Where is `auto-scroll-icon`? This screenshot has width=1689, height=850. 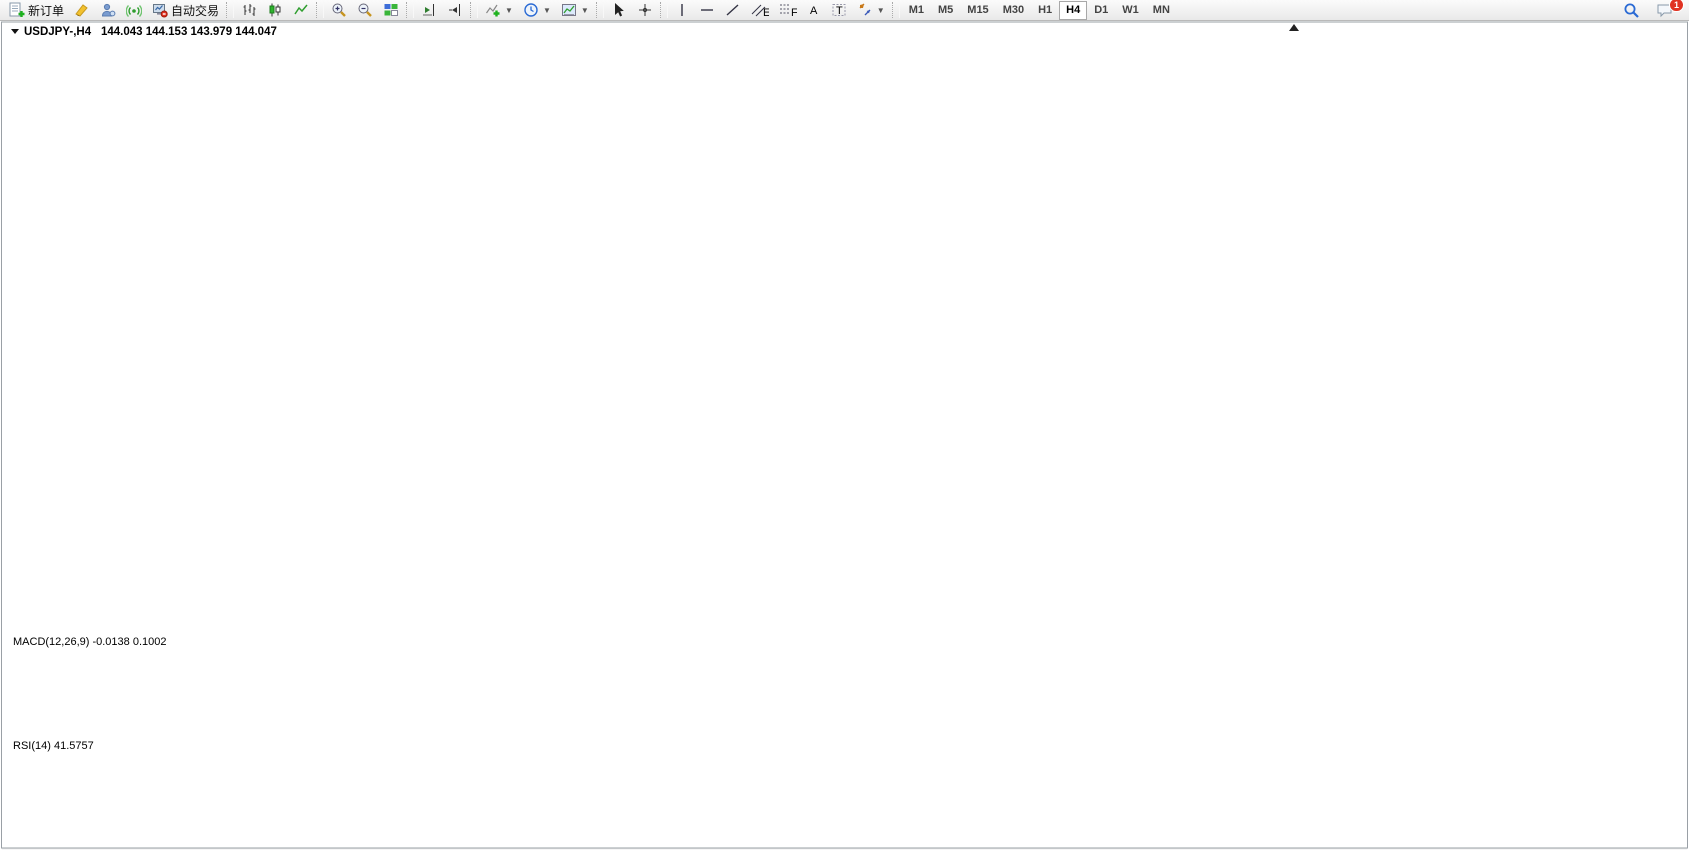
auto-scroll-icon is located at coordinates (455, 10).